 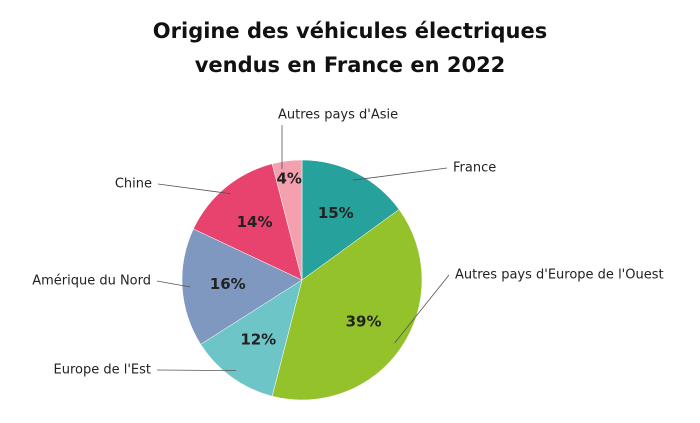 What do you see at coordinates (338, 115) in the screenshot?
I see `slice-label: Autres pays d'Asie` at bounding box center [338, 115].